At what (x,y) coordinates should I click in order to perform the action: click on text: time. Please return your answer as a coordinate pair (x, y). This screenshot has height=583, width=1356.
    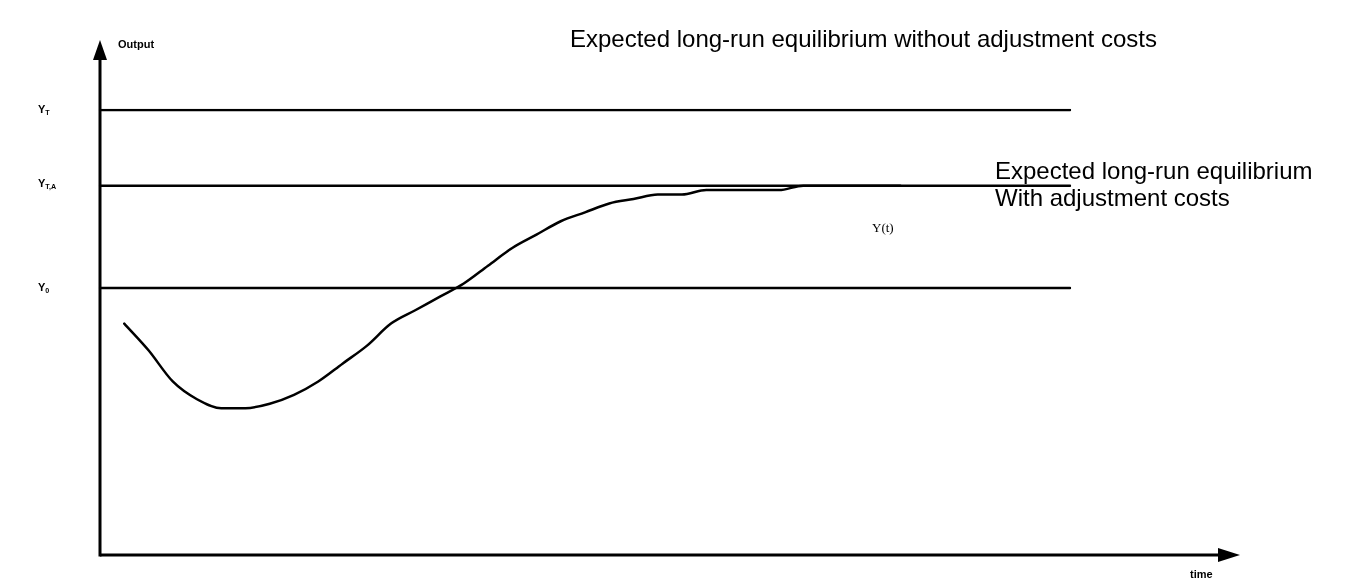
    Looking at the image, I should click on (1201, 574).